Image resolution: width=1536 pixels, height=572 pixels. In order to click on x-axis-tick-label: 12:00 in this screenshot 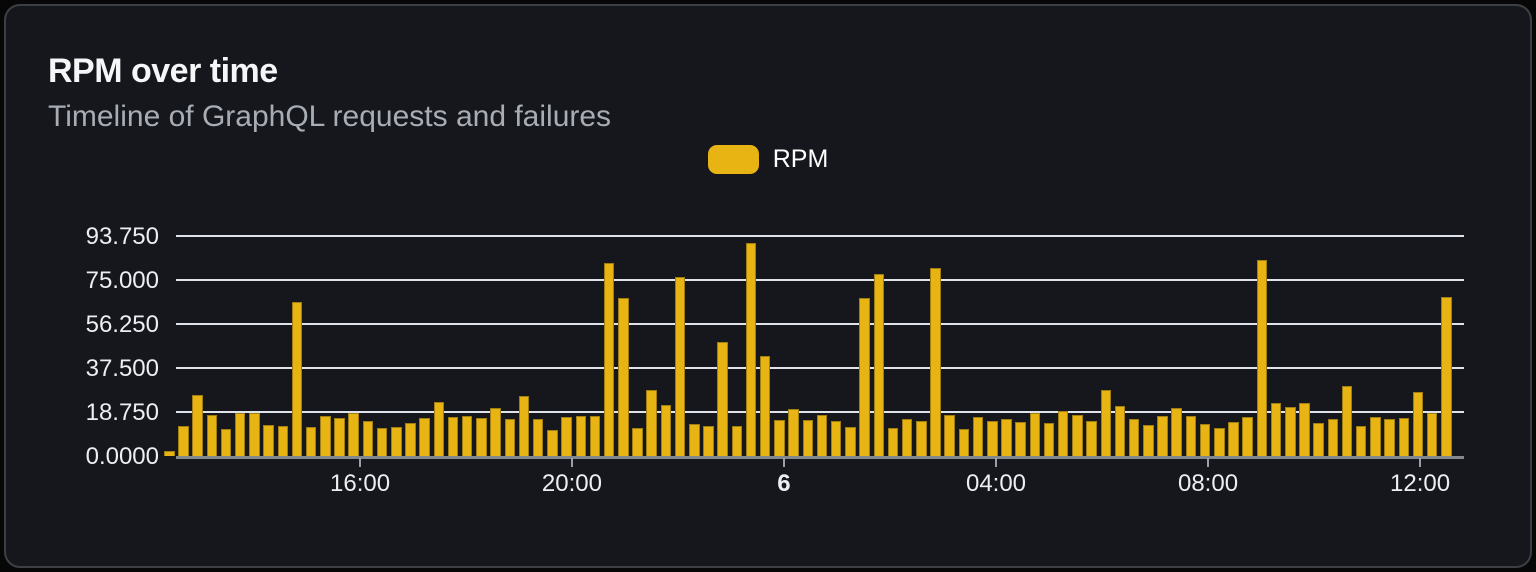, I will do `click(1420, 483)`.